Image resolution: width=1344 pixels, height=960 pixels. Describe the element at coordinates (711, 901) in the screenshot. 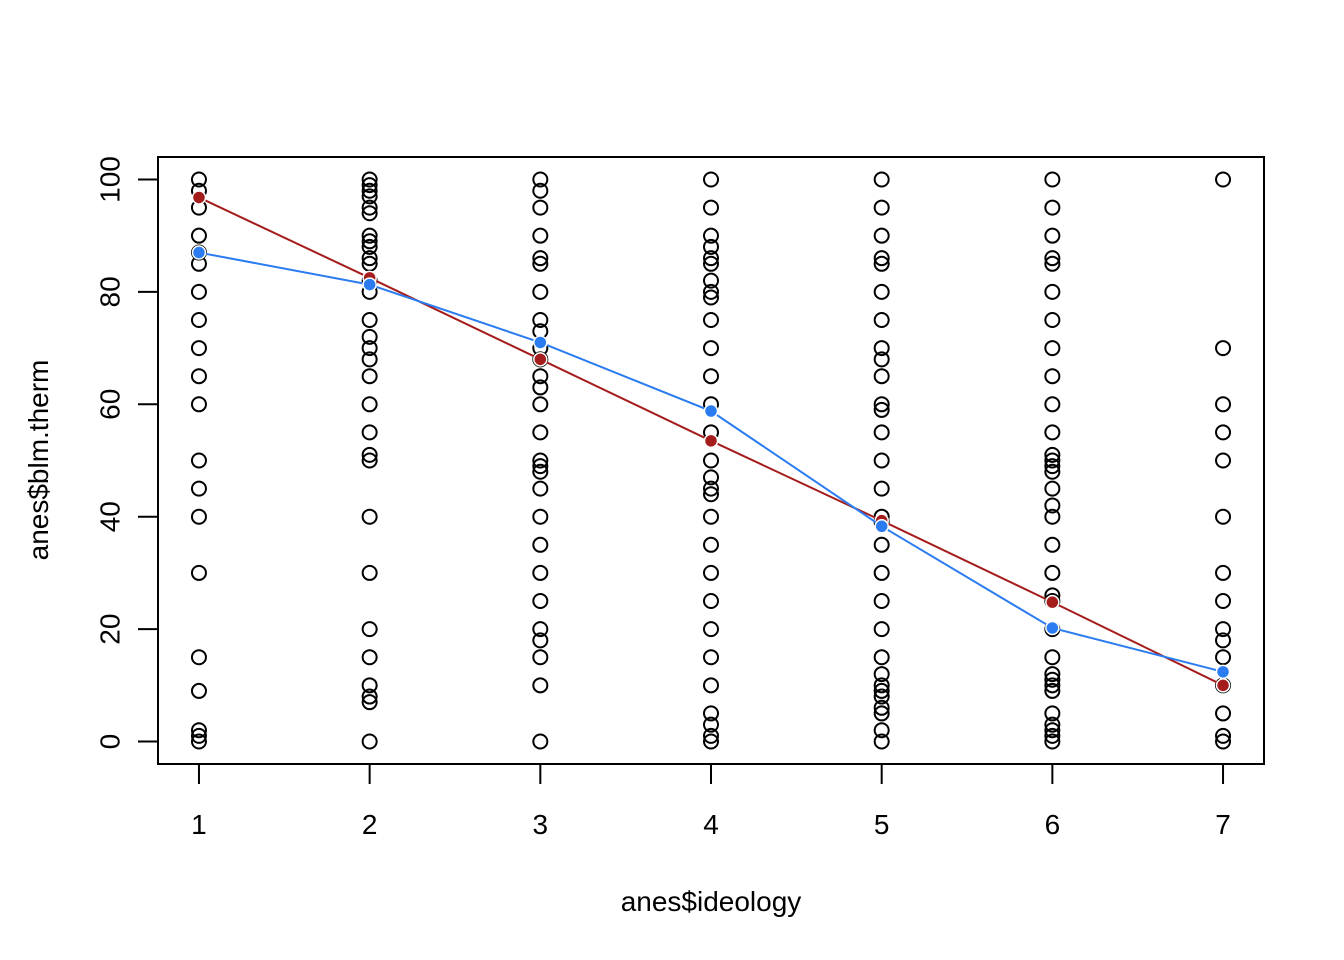

I see `x-axis-title: anes$ideology` at that location.